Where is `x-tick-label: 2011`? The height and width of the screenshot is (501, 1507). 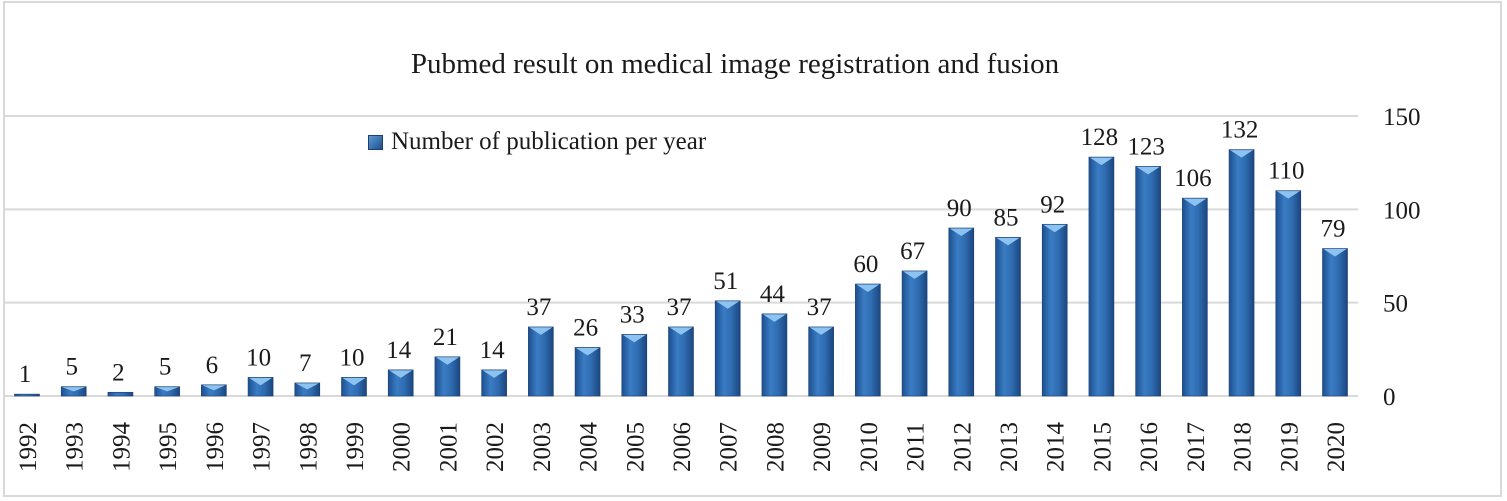
x-tick-label: 2011 is located at coordinates (916, 446).